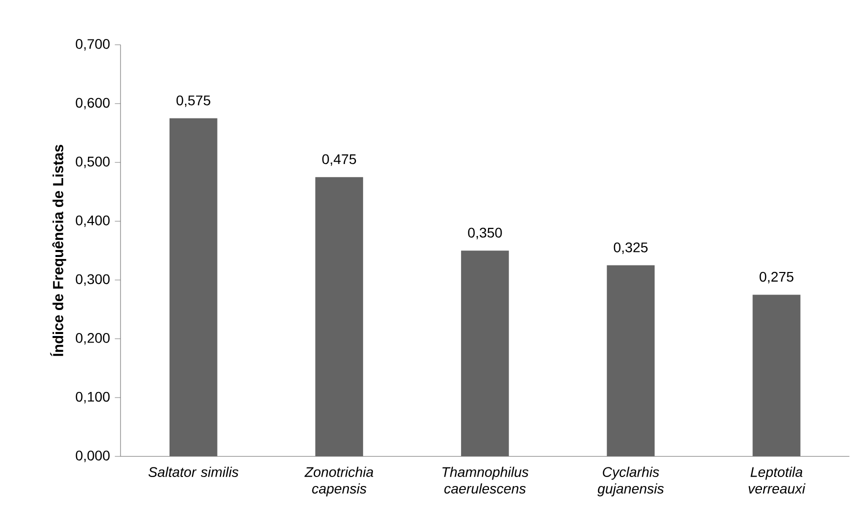 The height and width of the screenshot is (527, 867). What do you see at coordinates (630, 481) in the screenshot?
I see `x-tick-label: Cyclarhis gujanensis` at bounding box center [630, 481].